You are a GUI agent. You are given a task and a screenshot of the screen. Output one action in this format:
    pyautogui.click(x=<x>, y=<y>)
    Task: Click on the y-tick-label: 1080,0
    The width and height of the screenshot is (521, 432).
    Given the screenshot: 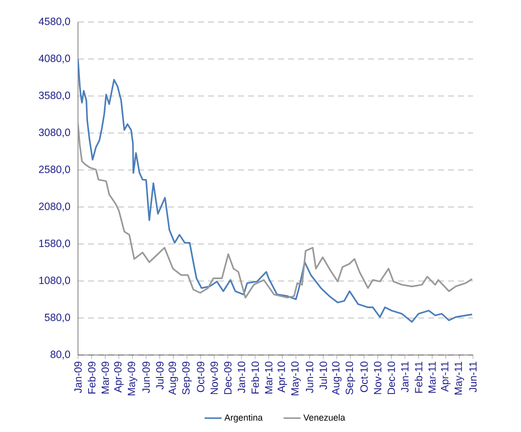 What is the action you would take?
    pyautogui.click(x=54, y=281)
    